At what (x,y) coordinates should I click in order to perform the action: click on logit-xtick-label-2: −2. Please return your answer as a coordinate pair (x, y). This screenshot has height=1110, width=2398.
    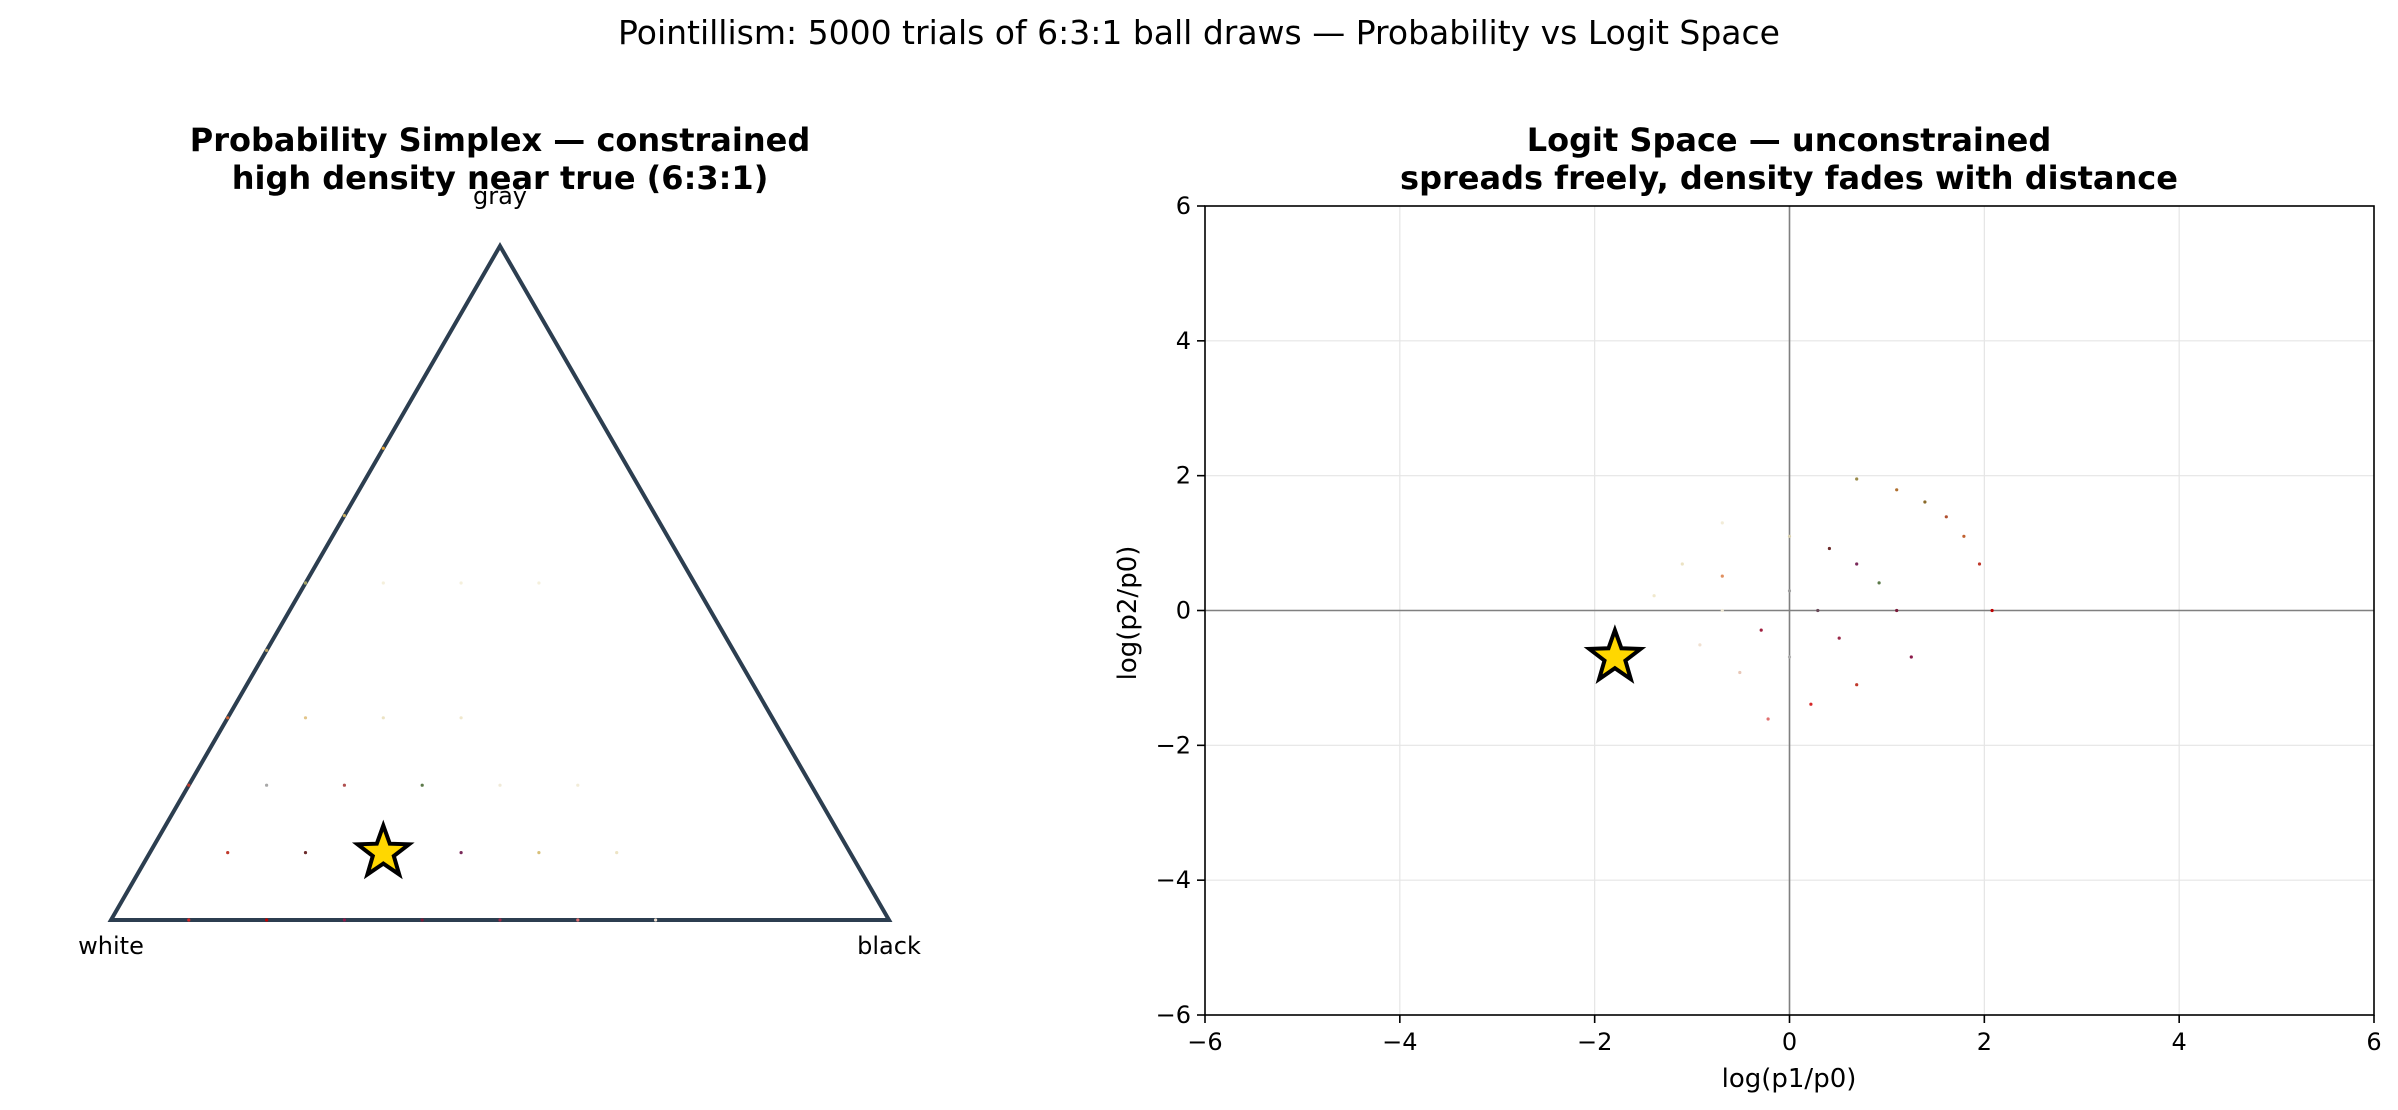
    Looking at the image, I should click on (1594, 1042).